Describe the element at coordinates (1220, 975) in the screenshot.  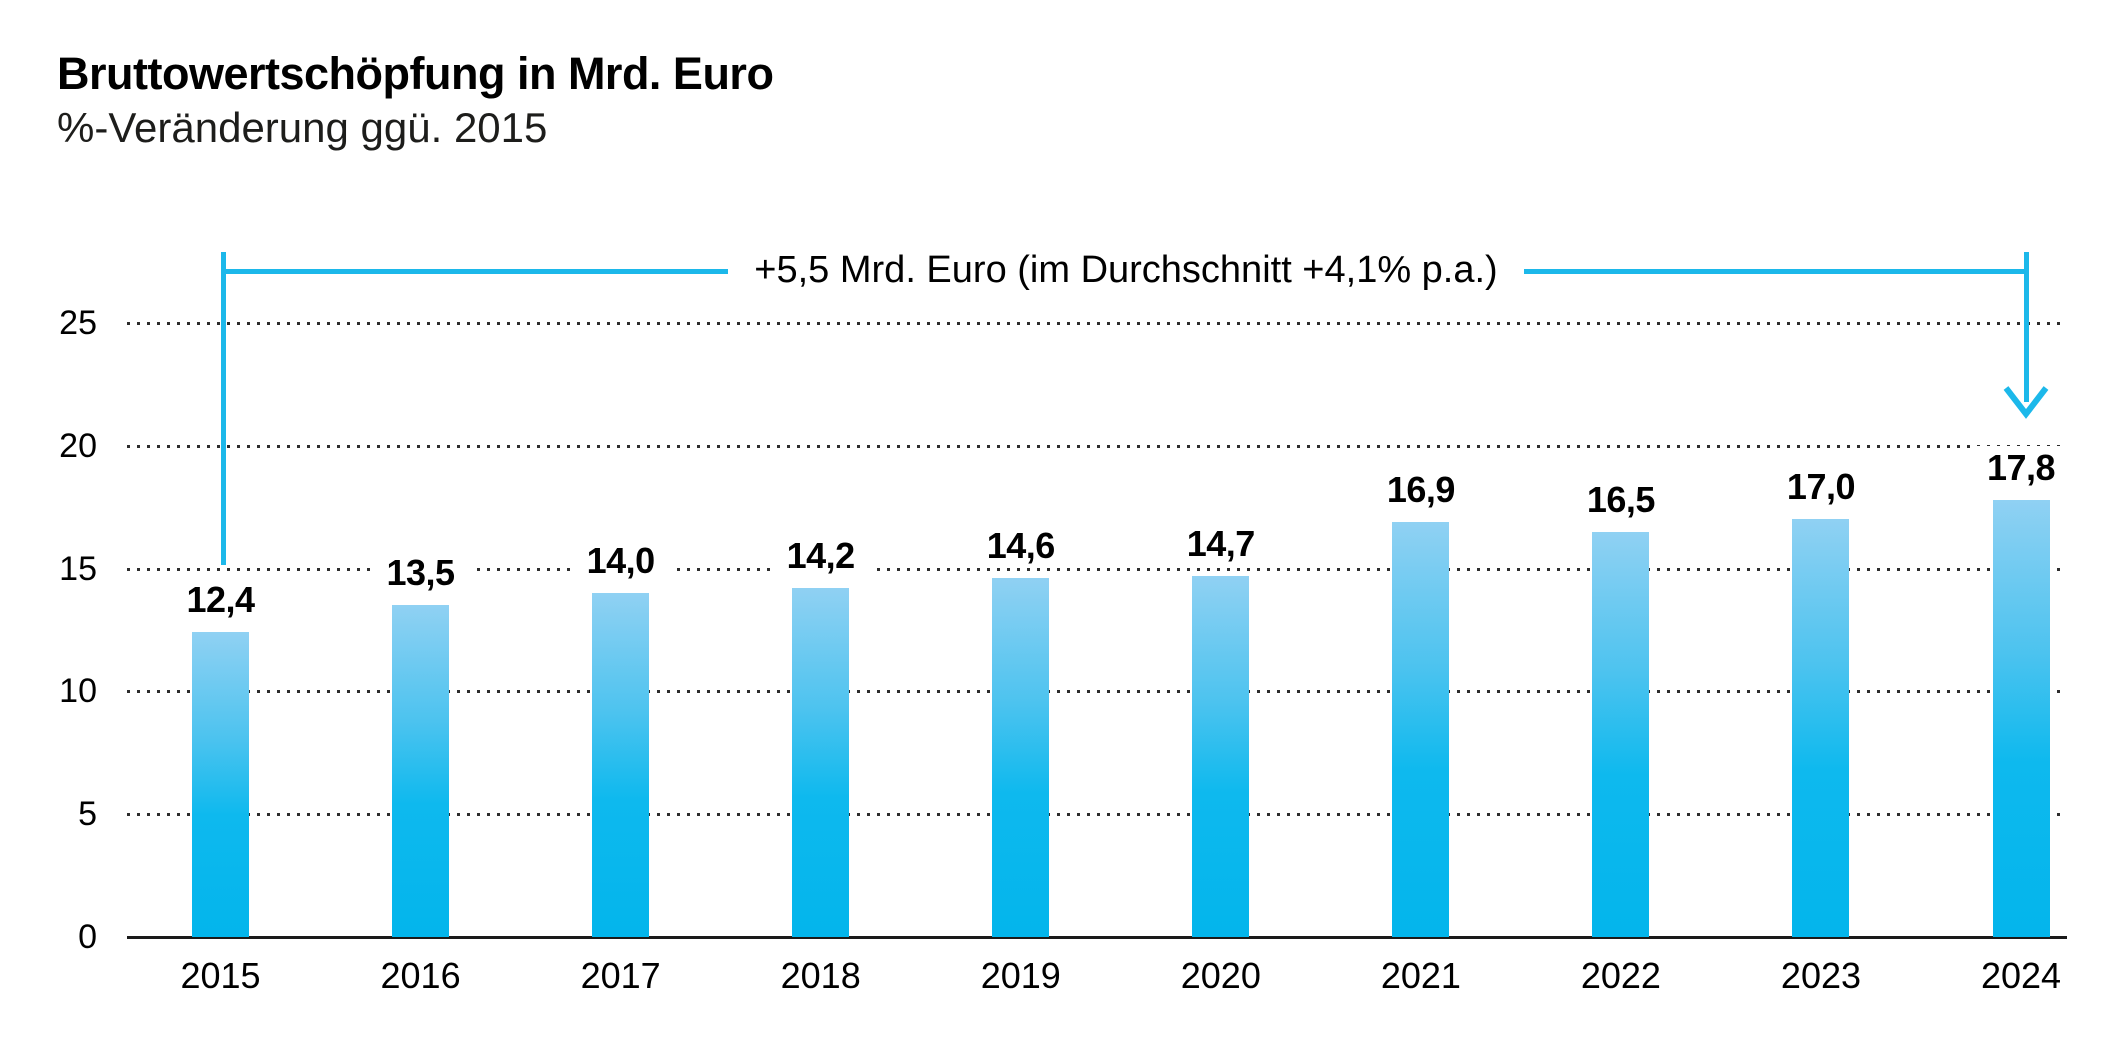
I see `x-axis-tick-label: 2020` at that location.